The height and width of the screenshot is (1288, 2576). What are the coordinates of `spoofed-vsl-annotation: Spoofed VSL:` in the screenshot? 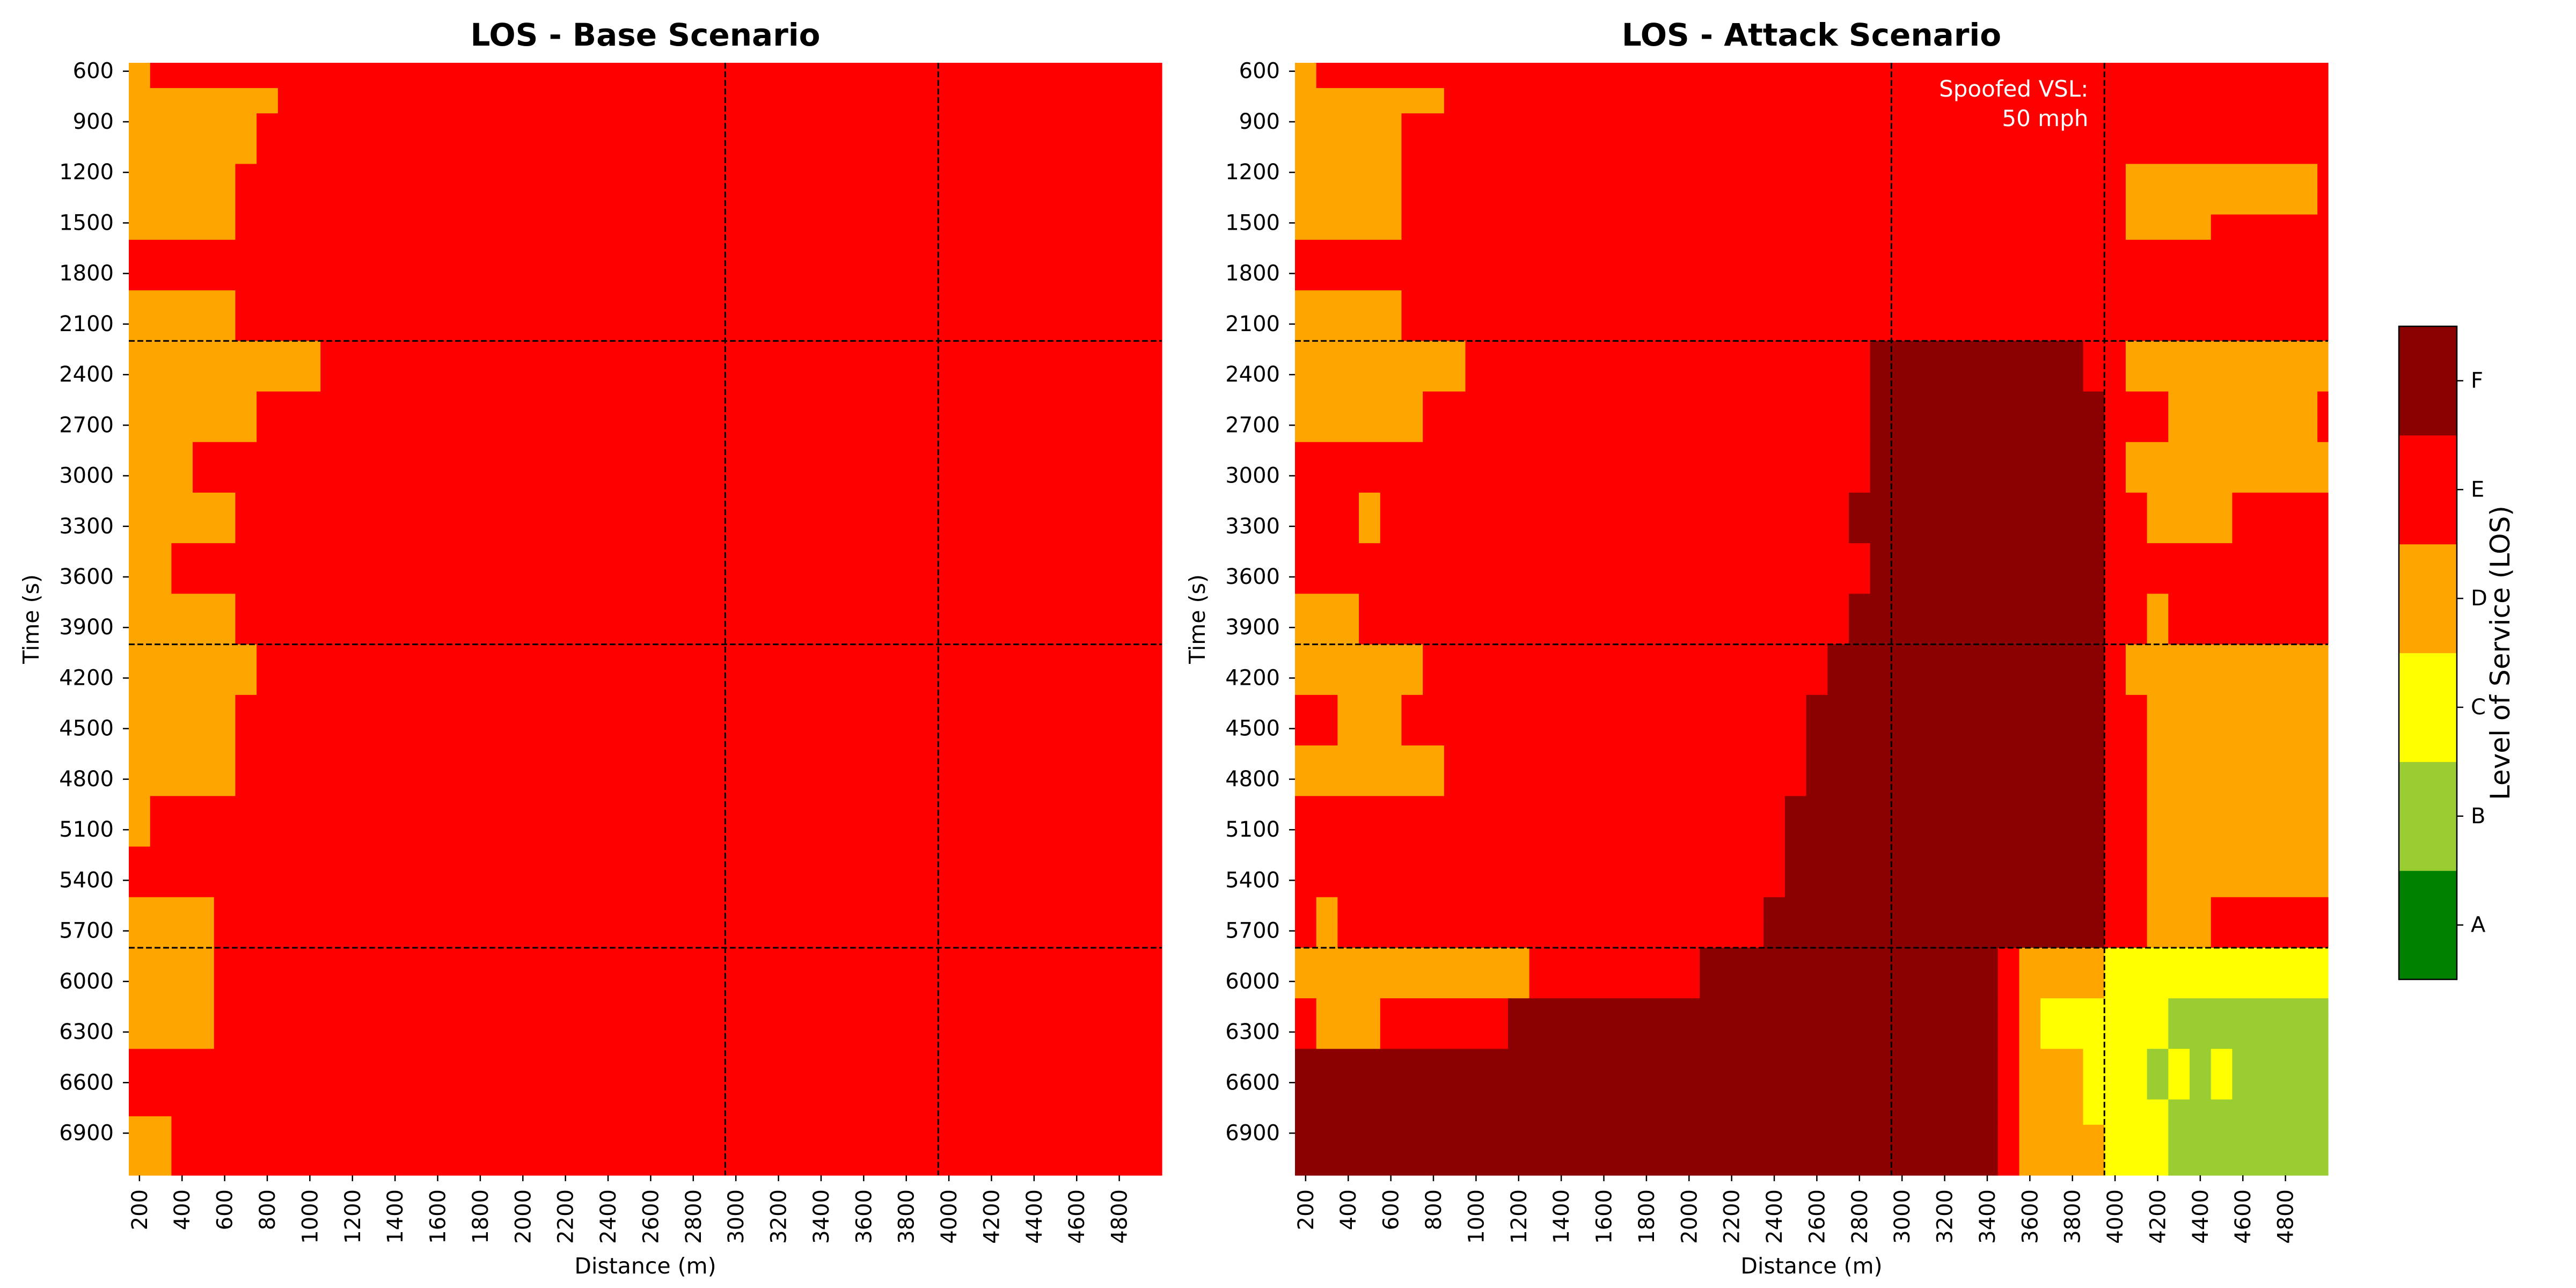 It's located at (2013, 89).